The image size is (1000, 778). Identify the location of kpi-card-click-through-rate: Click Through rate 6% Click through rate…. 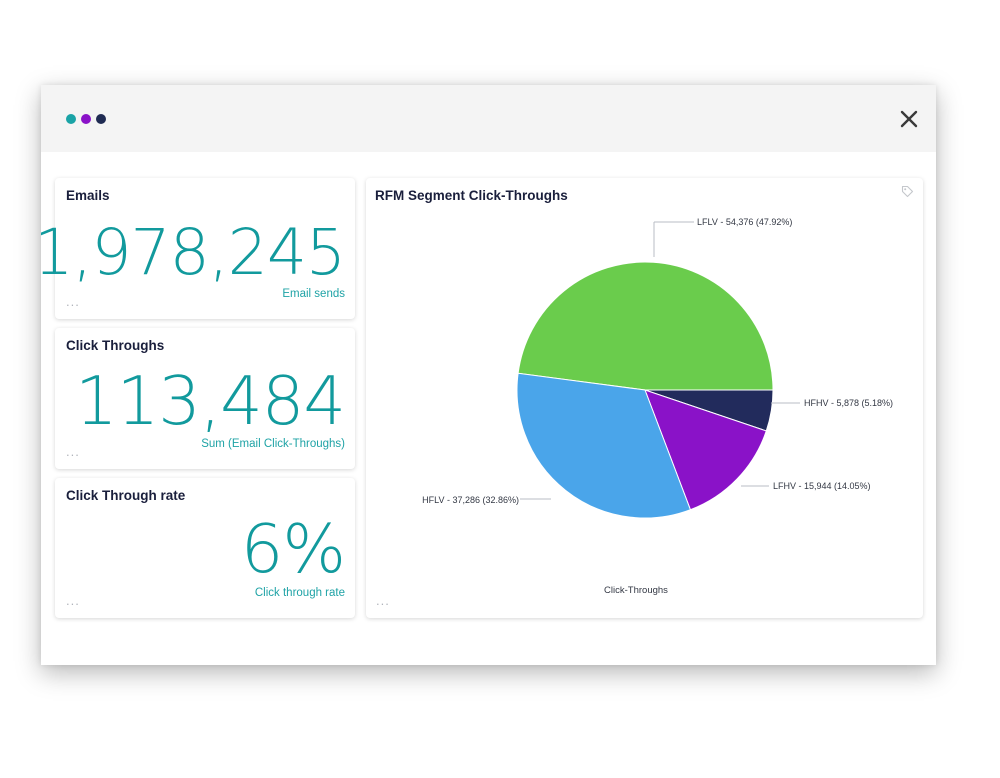
(205, 548).